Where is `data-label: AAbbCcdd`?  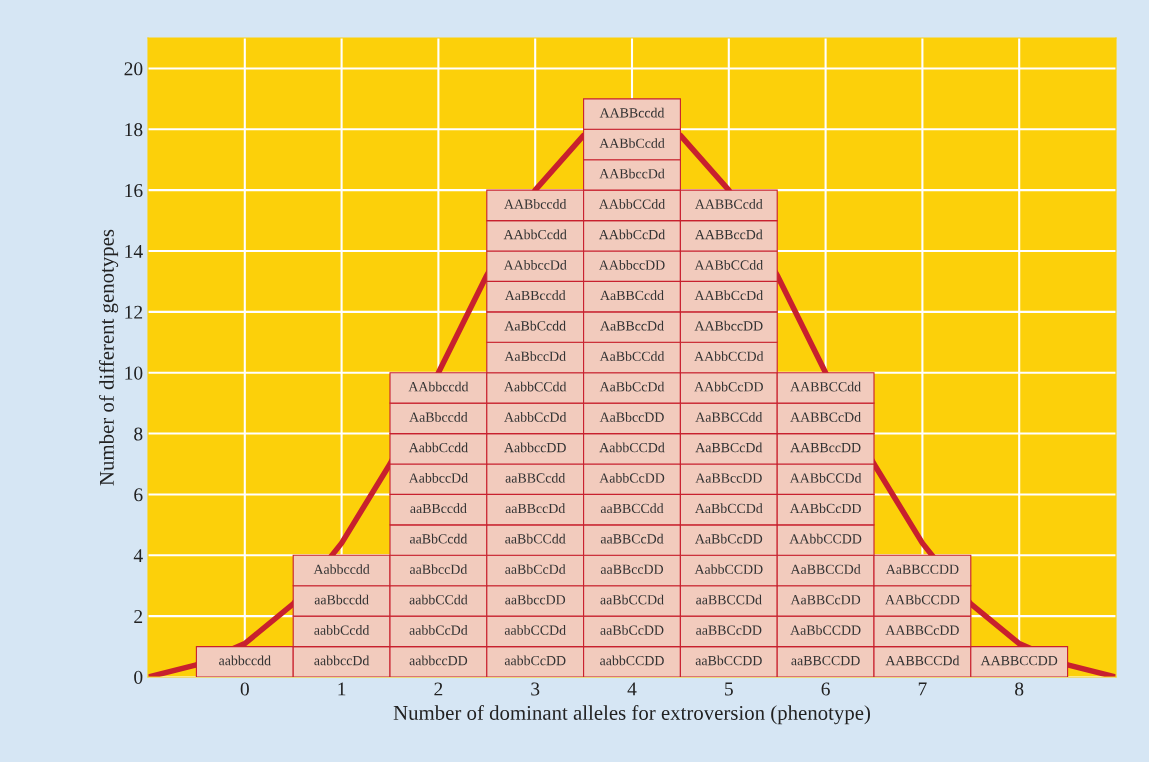
data-label: AAbbCcdd is located at coordinates (535, 234).